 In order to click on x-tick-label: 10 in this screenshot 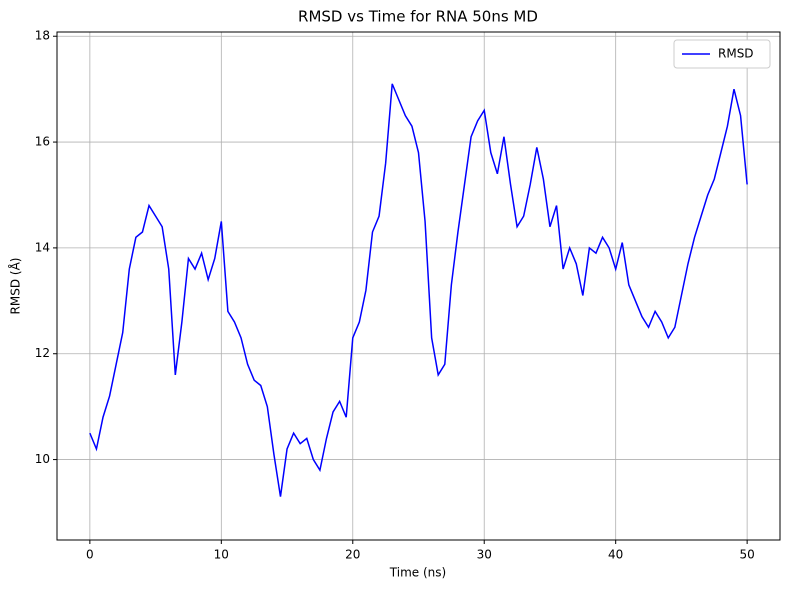, I will do `click(221, 555)`.